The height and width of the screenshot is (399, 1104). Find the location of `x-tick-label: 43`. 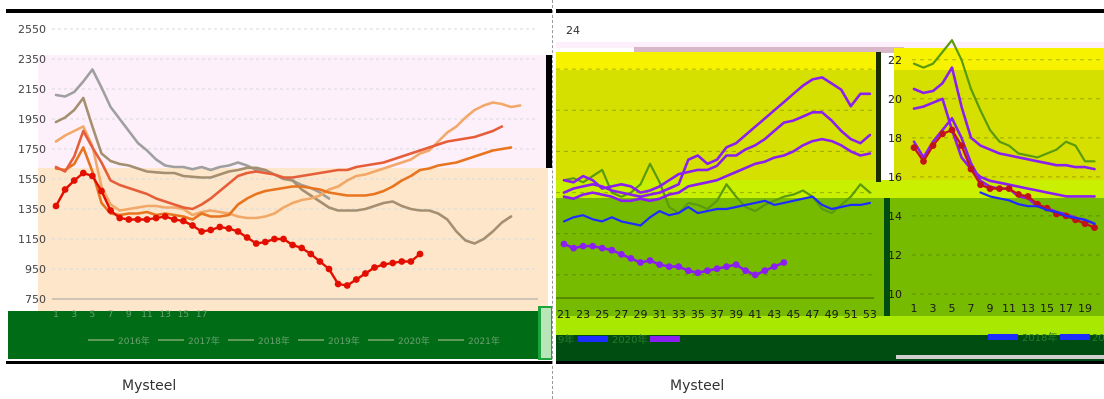

x-tick-label: 43 is located at coordinates (774, 314).